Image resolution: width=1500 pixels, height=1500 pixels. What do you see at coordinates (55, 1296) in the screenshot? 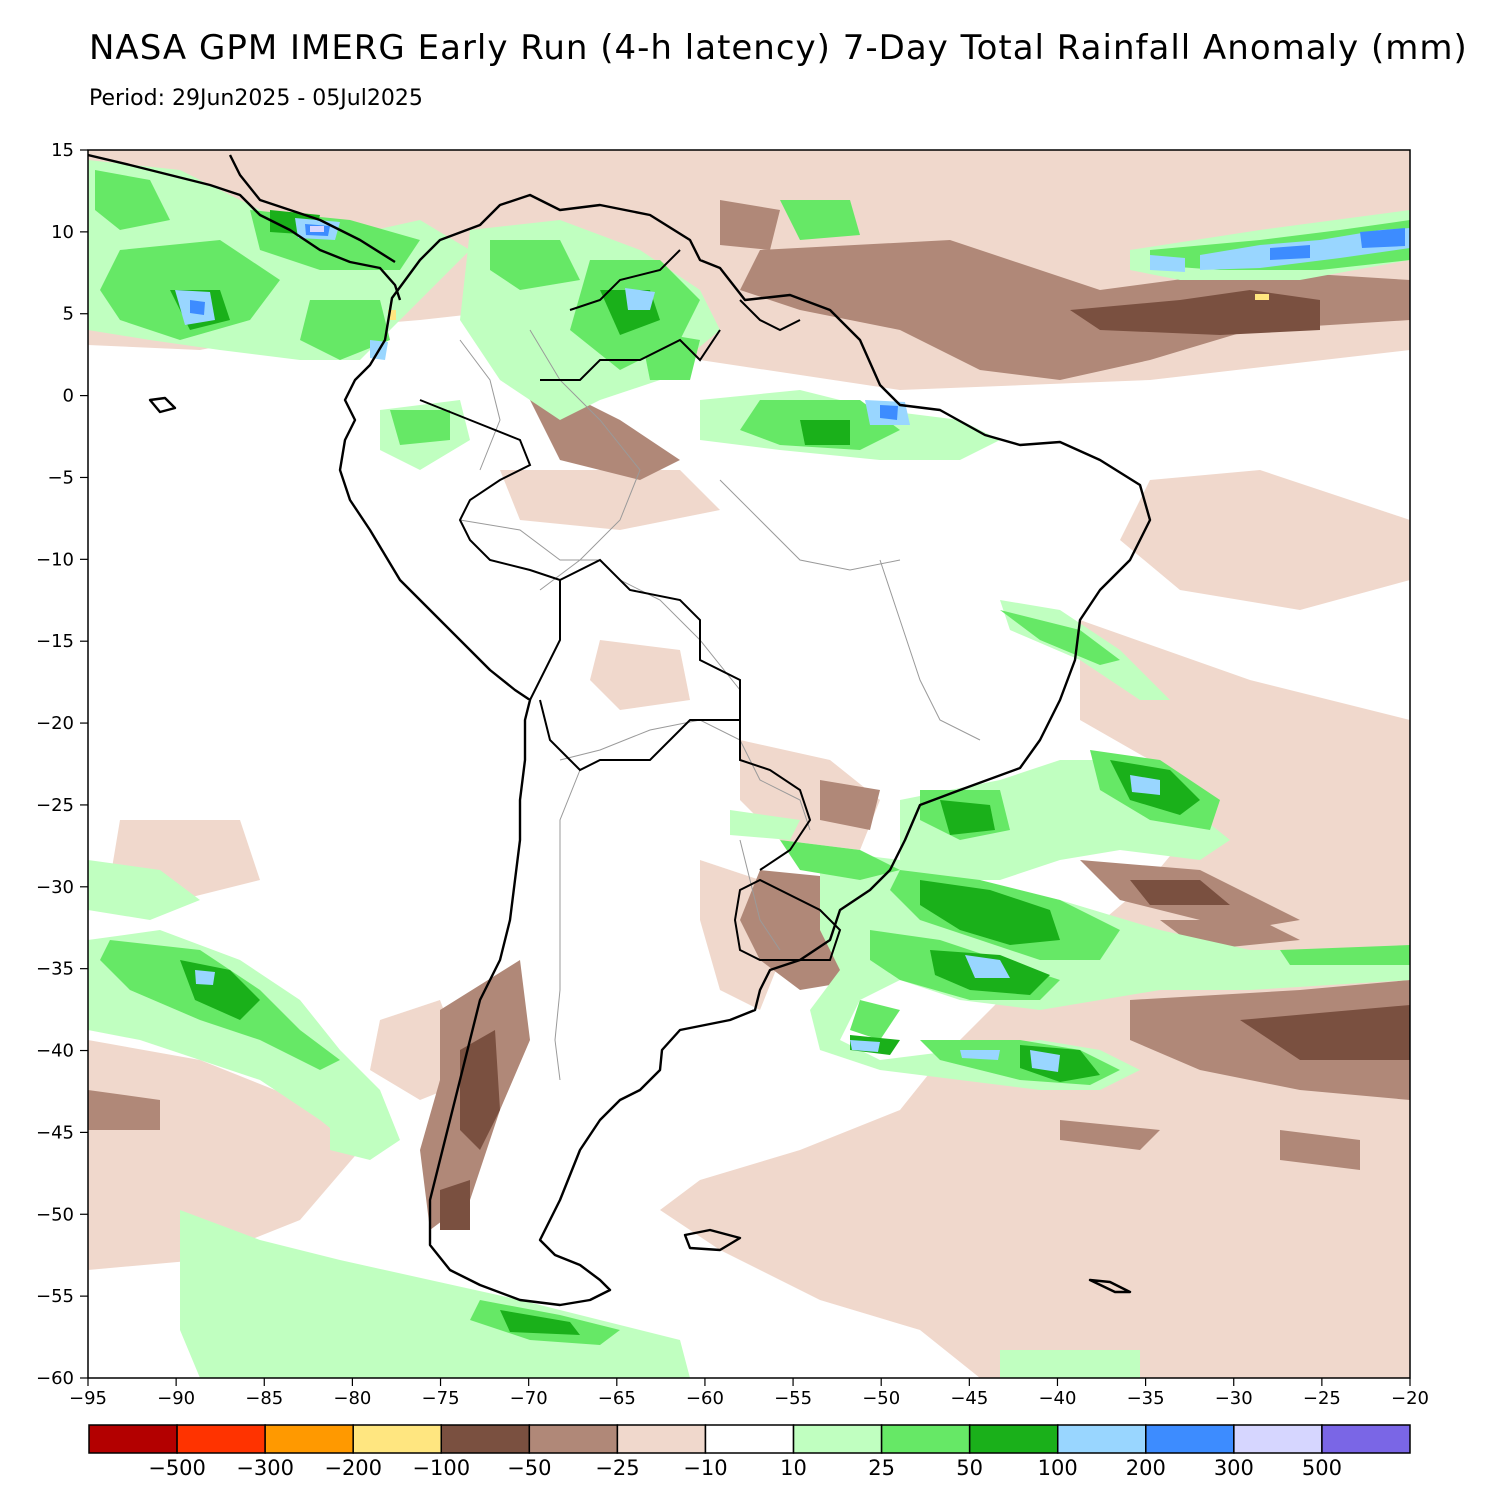
I see `y-tick-label: −55` at bounding box center [55, 1296].